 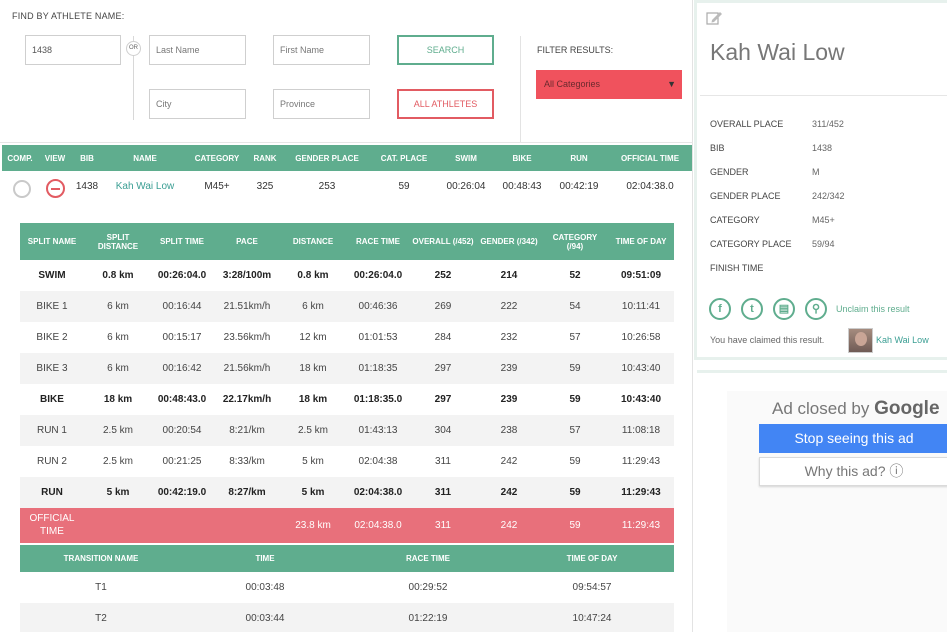 What do you see at coordinates (182, 368) in the screenshot?
I see `split-cell-split-time: 00:16:42` at bounding box center [182, 368].